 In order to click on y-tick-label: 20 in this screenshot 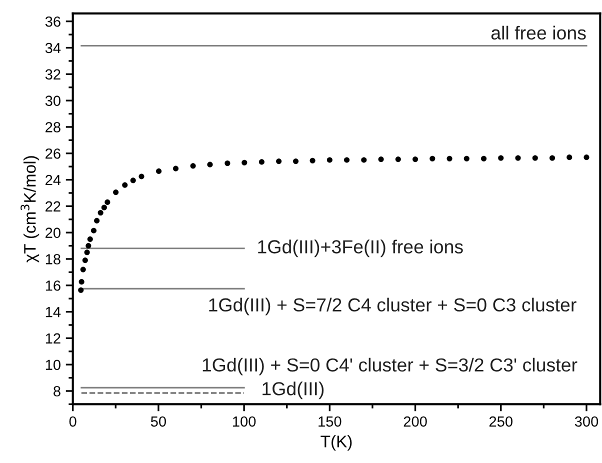, I will do `click(53, 233)`.